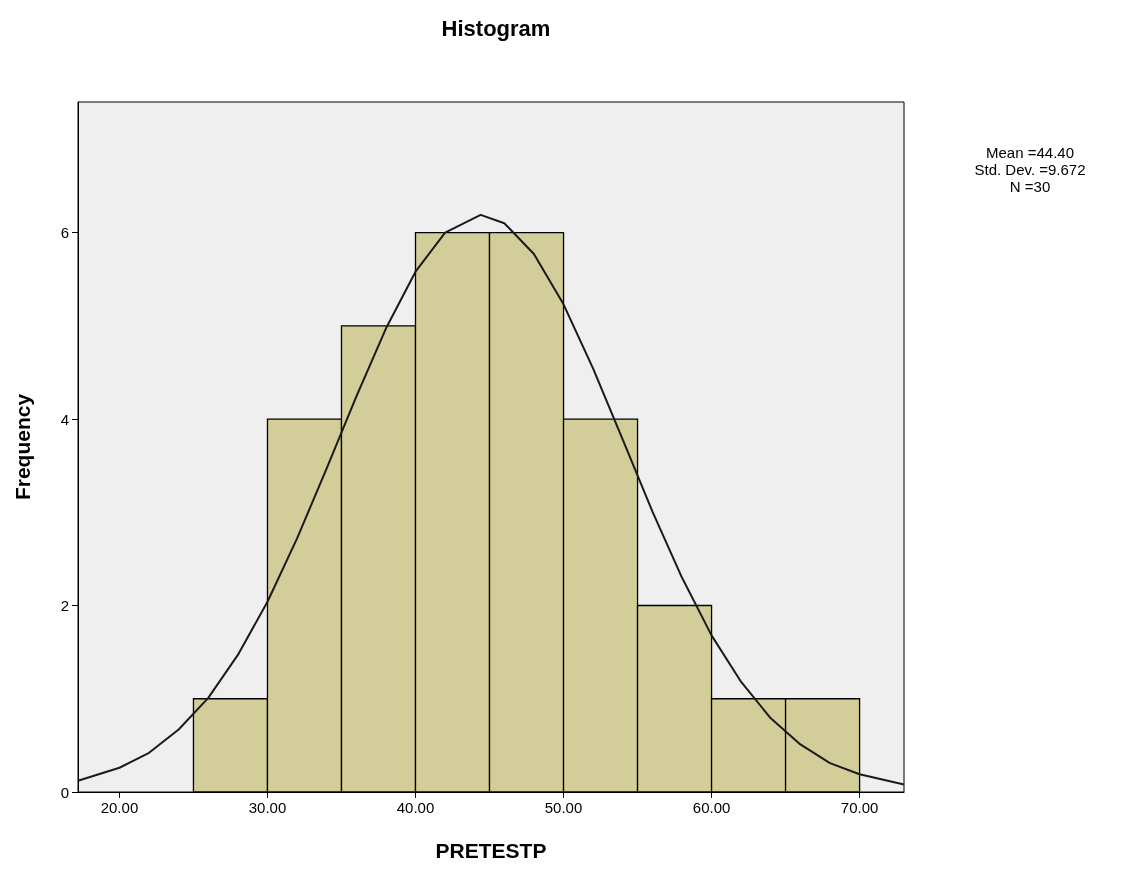 The height and width of the screenshot is (883, 1143). What do you see at coordinates (711, 807) in the screenshot?
I see `x-tick-label: 60.00` at bounding box center [711, 807].